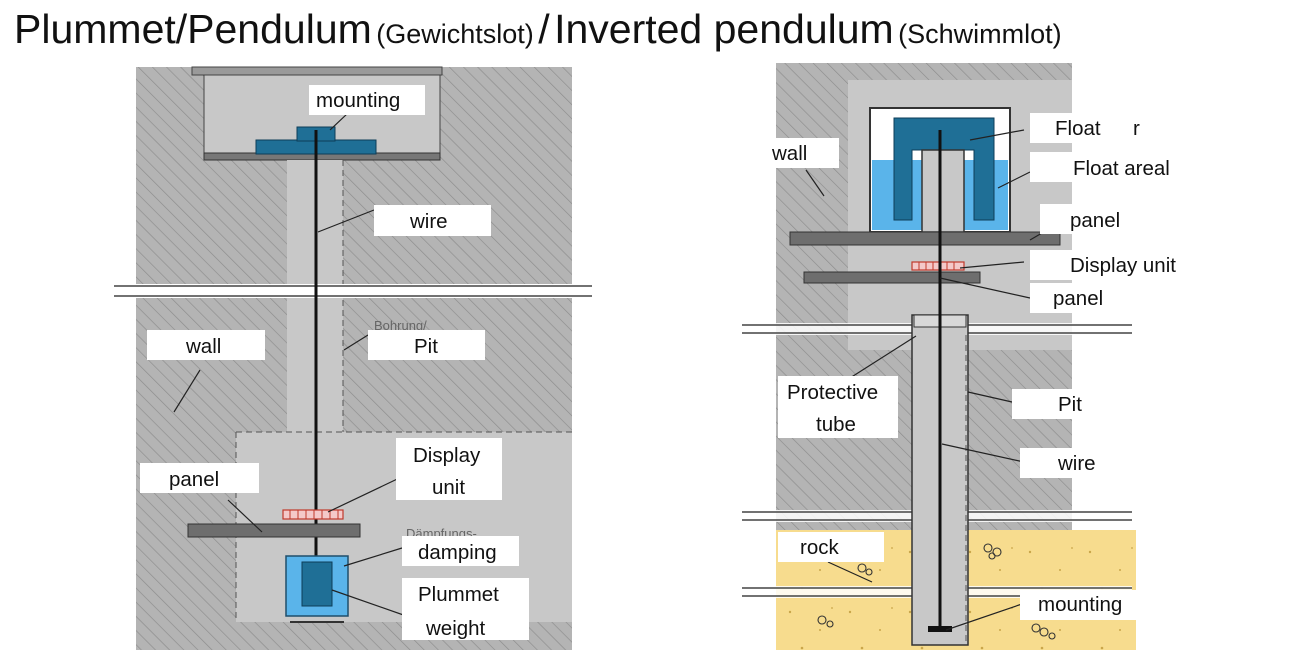  What do you see at coordinates (1078, 298) in the screenshot?
I see `label-panel-bottom-right: panel` at bounding box center [1078, 298].